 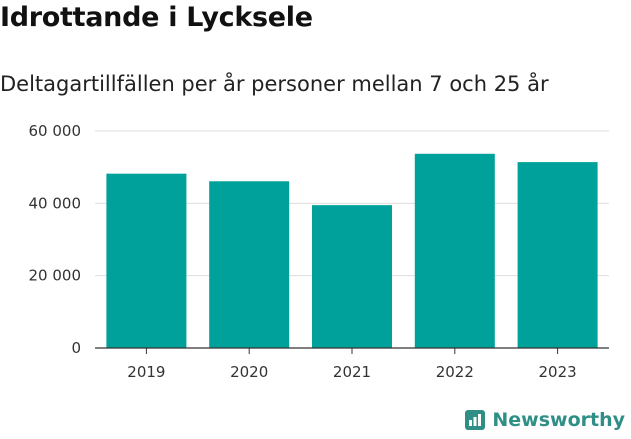 What do you see at coordinates (146, 372) in the screenshot?
I see `x-tick-label: 2019` at bounding box center [146, 372].